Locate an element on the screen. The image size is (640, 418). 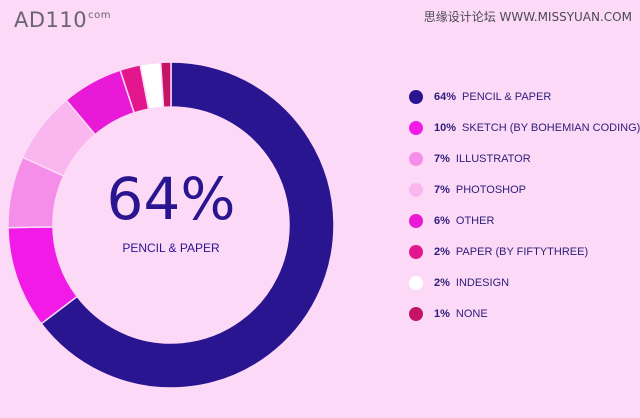
legend-item: 64% PENCIL & PAPER is located at coordinates (523, 96).